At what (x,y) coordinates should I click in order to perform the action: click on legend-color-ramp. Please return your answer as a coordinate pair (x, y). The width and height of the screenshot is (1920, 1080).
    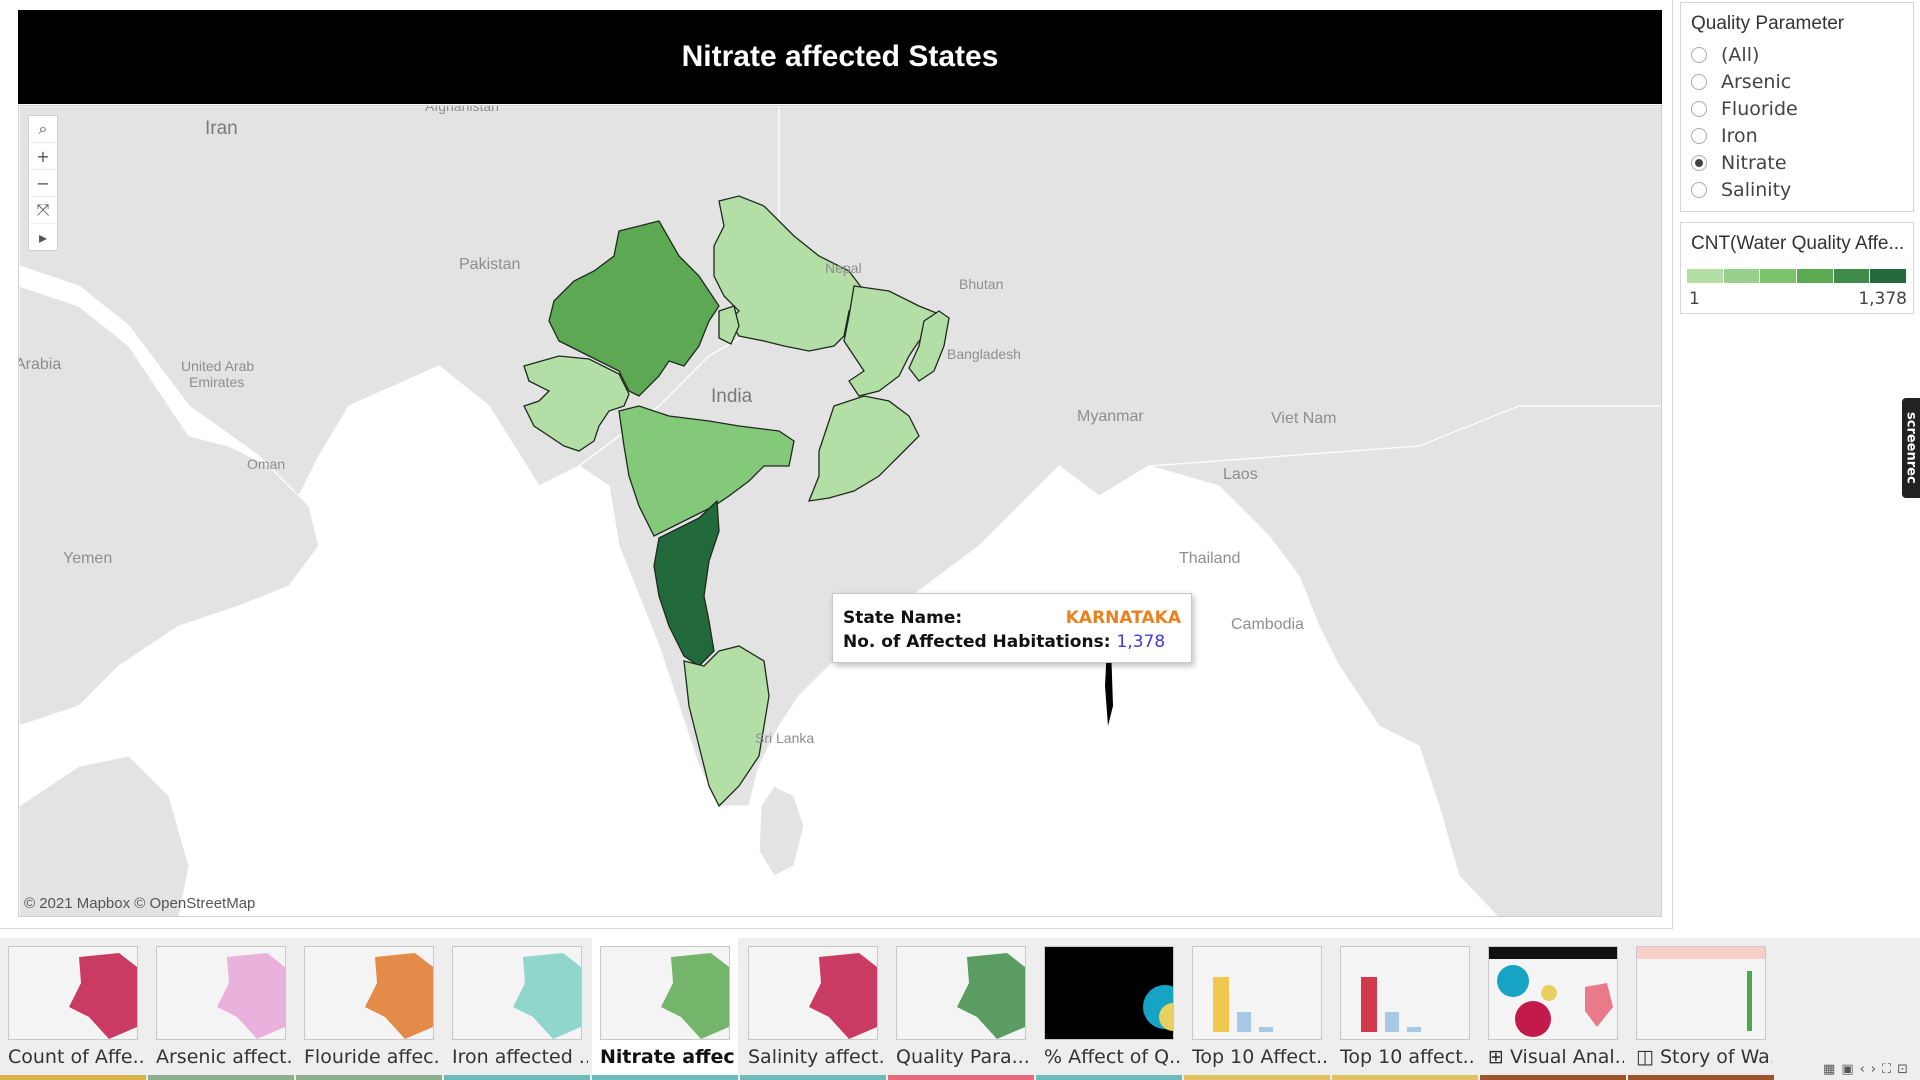
    Looking at the image, I should click on (1797, 276).